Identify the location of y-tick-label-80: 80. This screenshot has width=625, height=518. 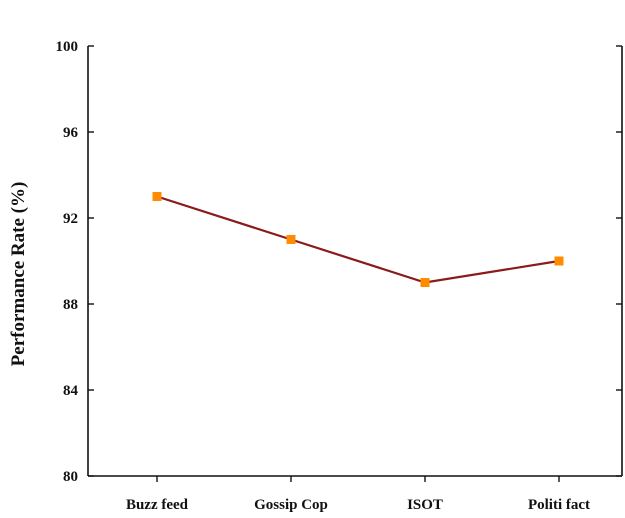
(70, 477).